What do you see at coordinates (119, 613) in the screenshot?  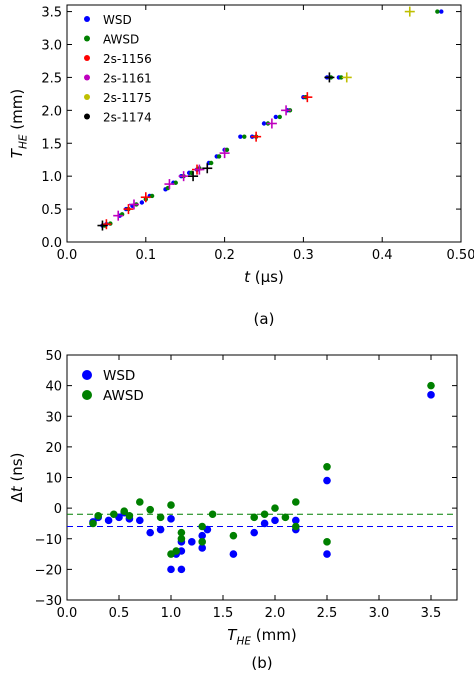 I see `x-tick-label: 0.5` at bounding box center [119, 613].